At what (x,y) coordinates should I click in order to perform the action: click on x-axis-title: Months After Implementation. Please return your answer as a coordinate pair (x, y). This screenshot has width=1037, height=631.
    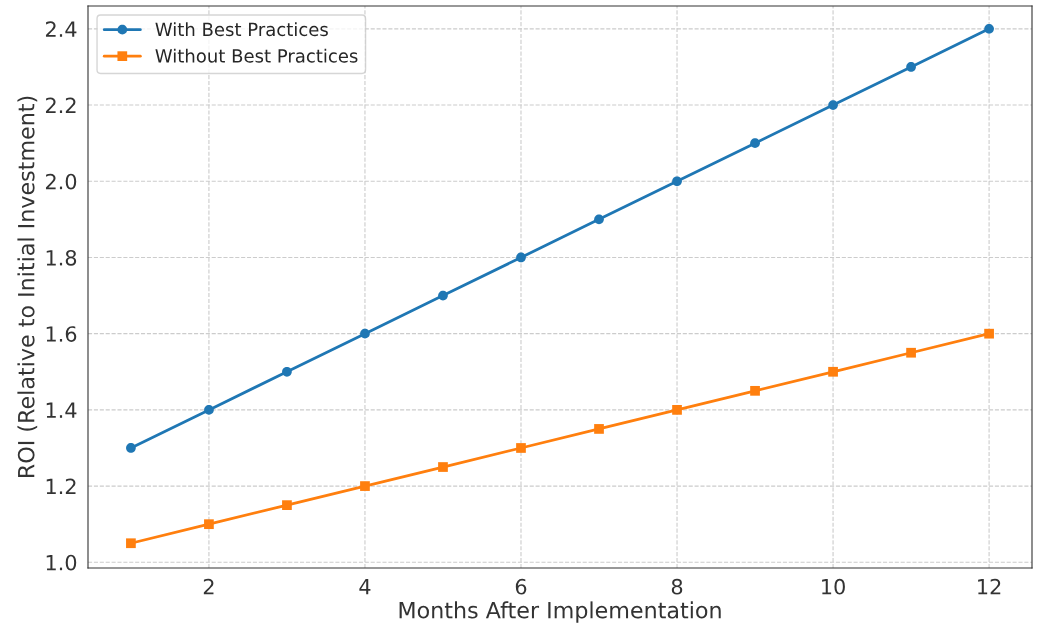
    Looking at the image, I should click on (560, 612).